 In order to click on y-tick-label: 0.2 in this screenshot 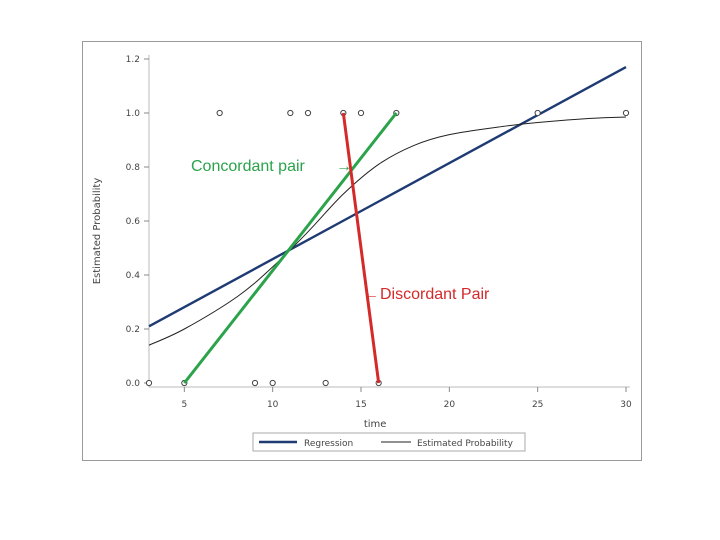, I will do `click(133, 330)`.